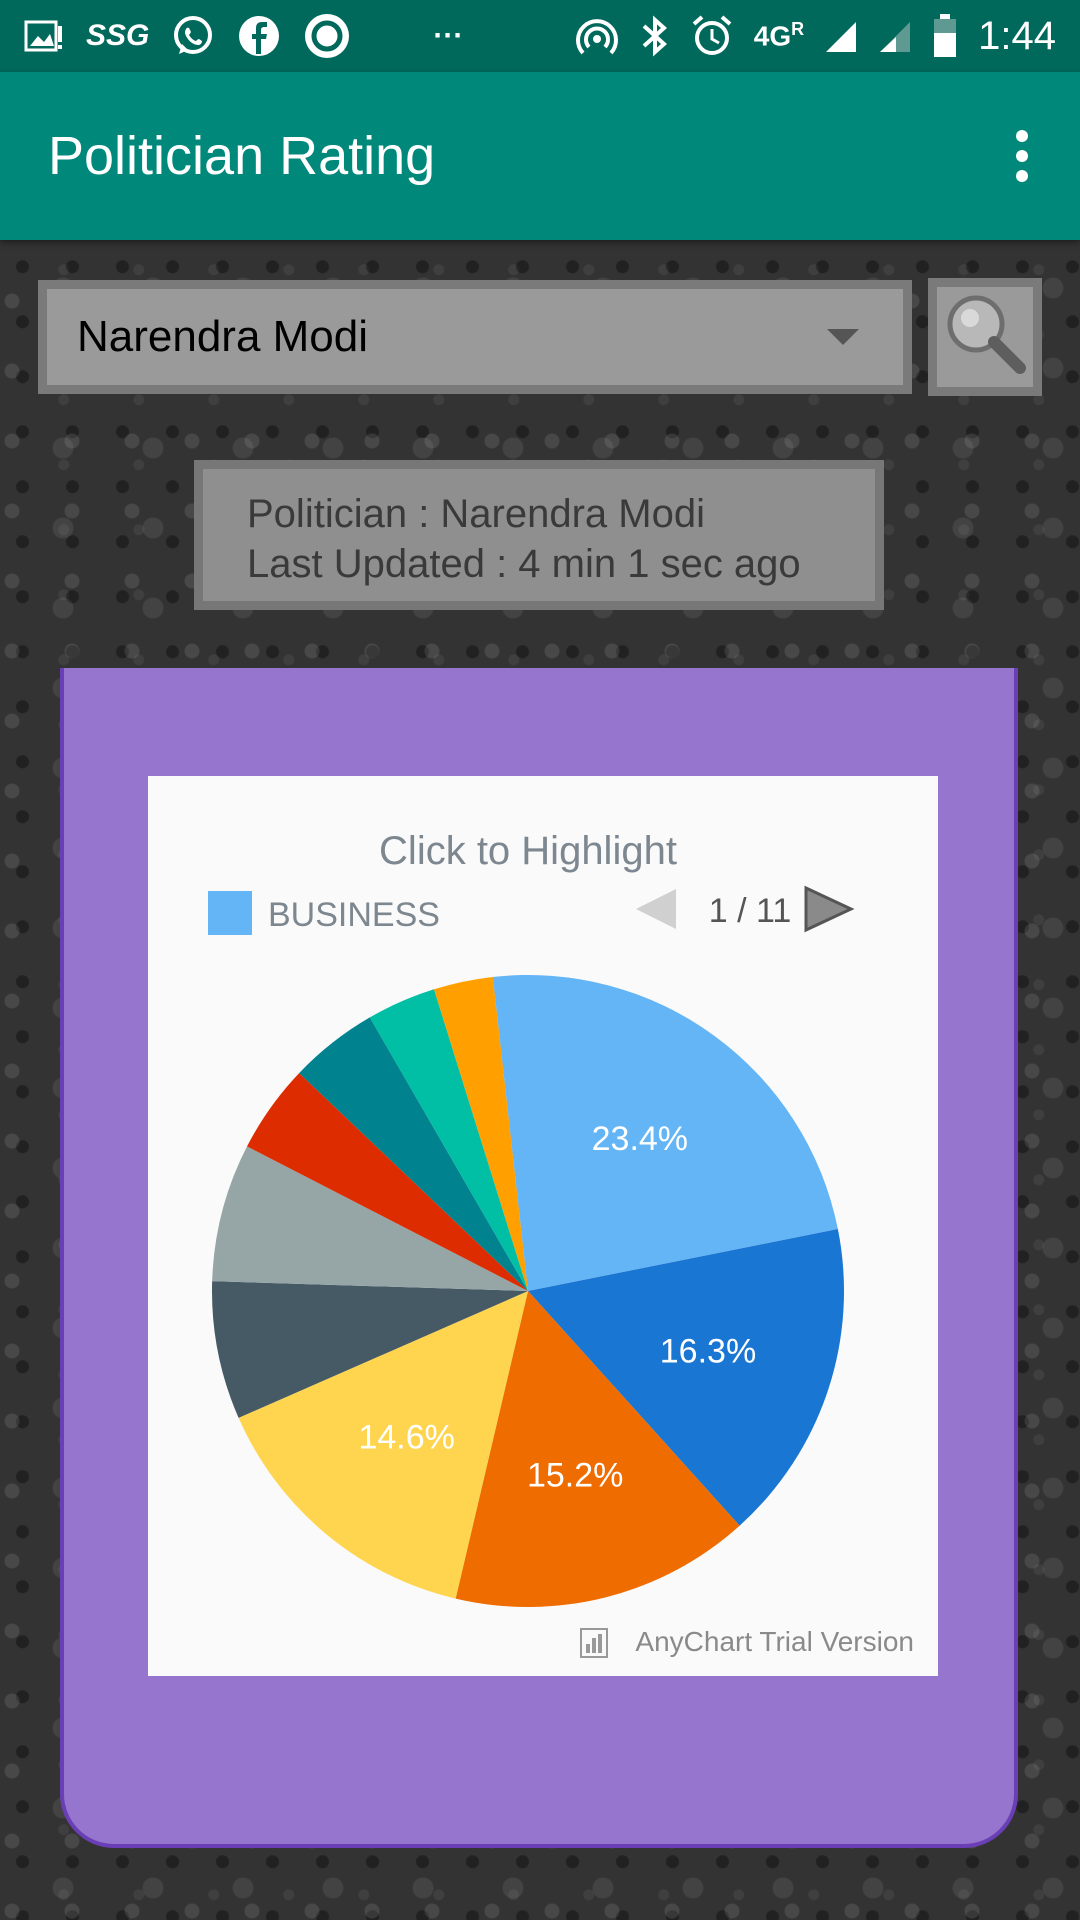 The width and height of the screenshot is (1080, 1920). What do you see at coordinates (640, 1139) in the screenshot?
I see `pie-slice-label-1: 23.4%` at bounding box center [640, 1139].